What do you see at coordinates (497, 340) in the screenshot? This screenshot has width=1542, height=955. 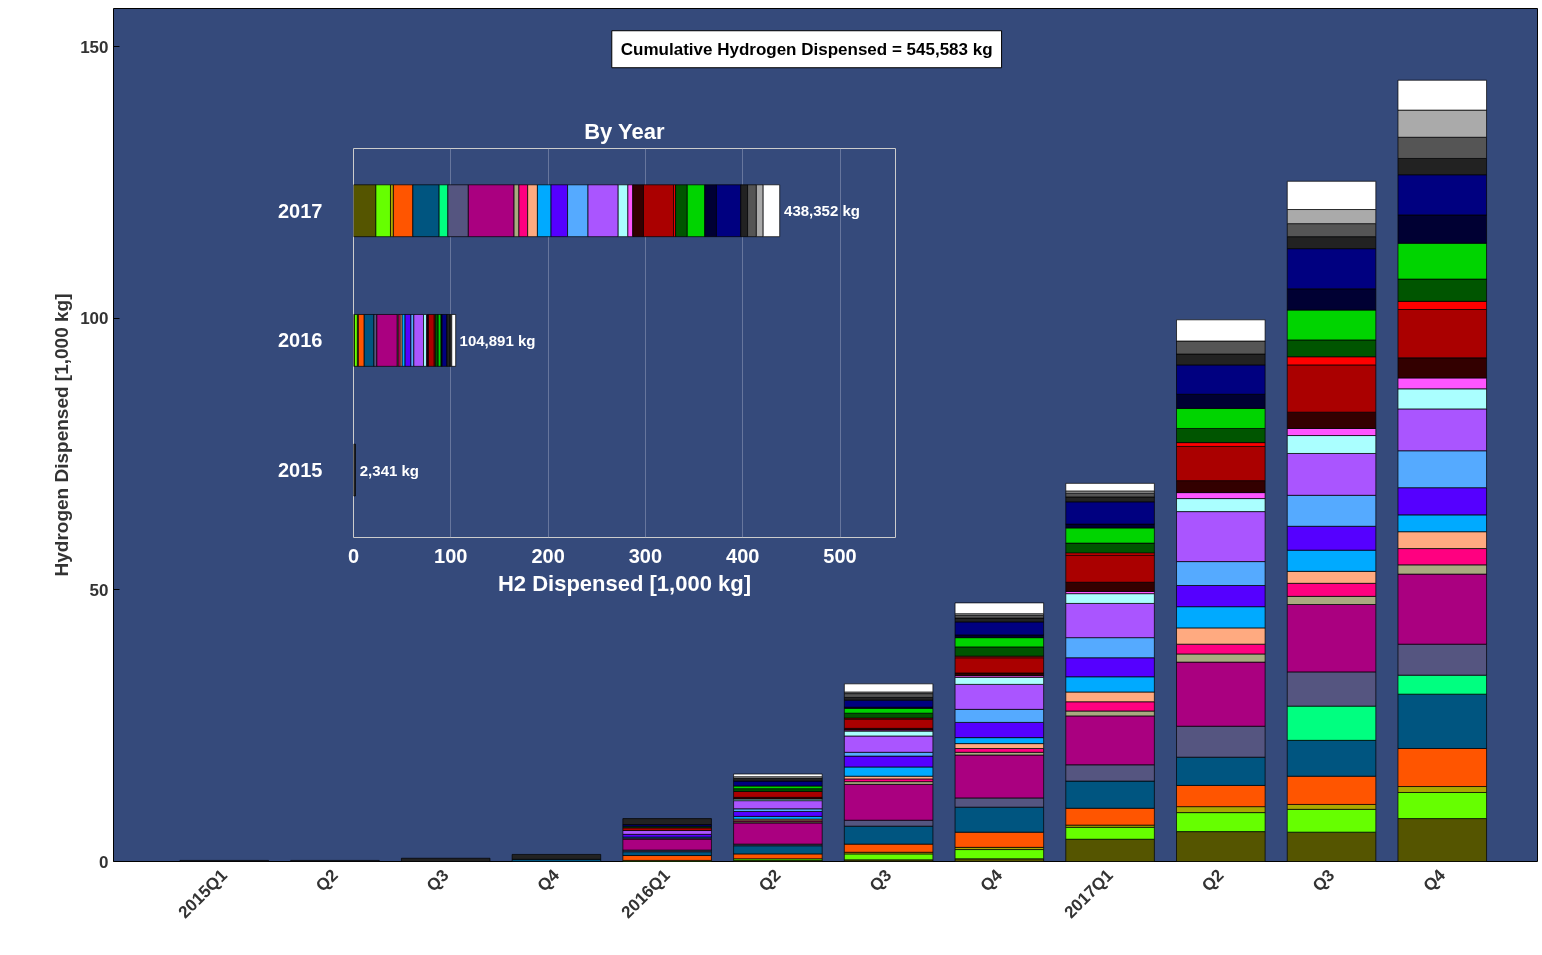 I see `annotation: 104,891 kg` at bounding box center [497, 340].